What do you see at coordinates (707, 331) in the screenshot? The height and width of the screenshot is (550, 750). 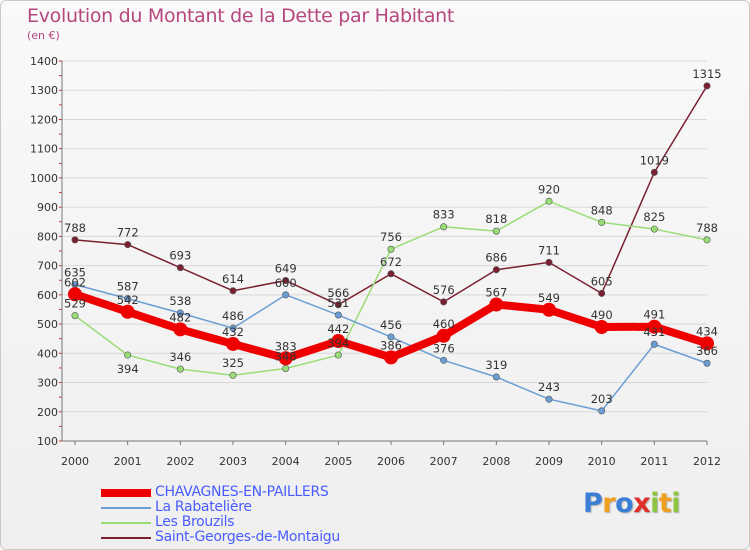 I see `data-label: 434` at bounding box center [707, 331].